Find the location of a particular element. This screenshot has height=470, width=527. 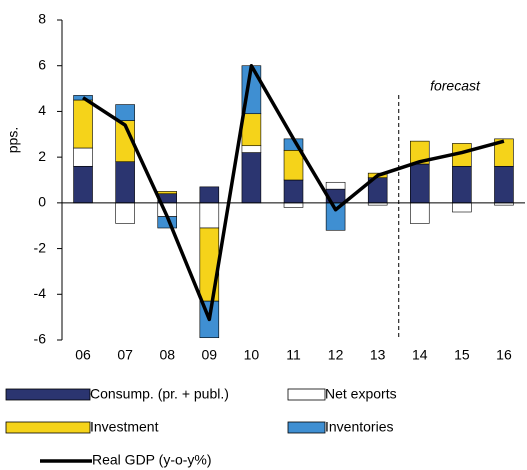

x-tick-label: 13 is located at coordinates (378, 355).